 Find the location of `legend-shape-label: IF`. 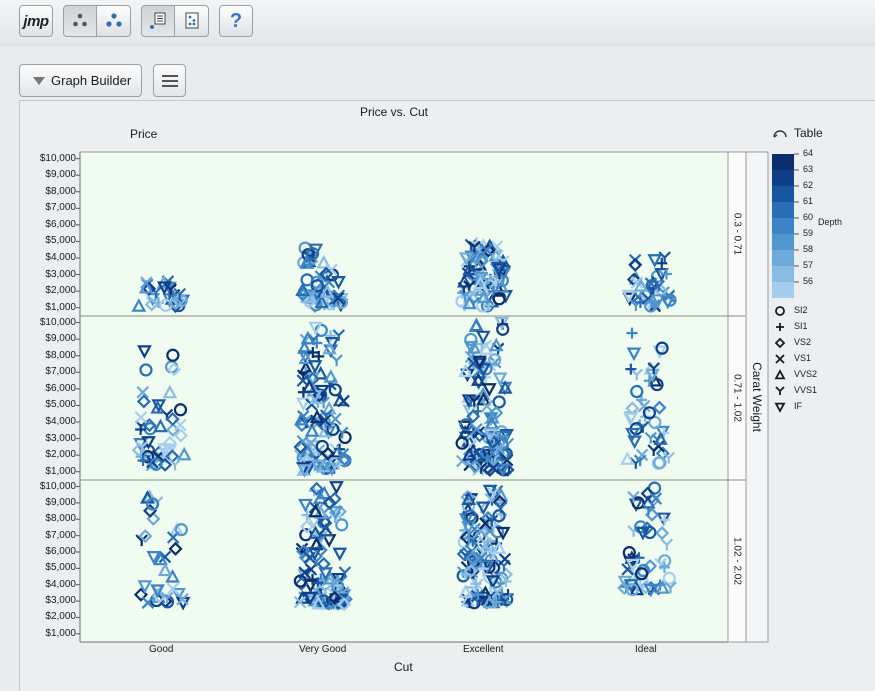

legend-shape-label: IF is located at coordinates (798, 406).